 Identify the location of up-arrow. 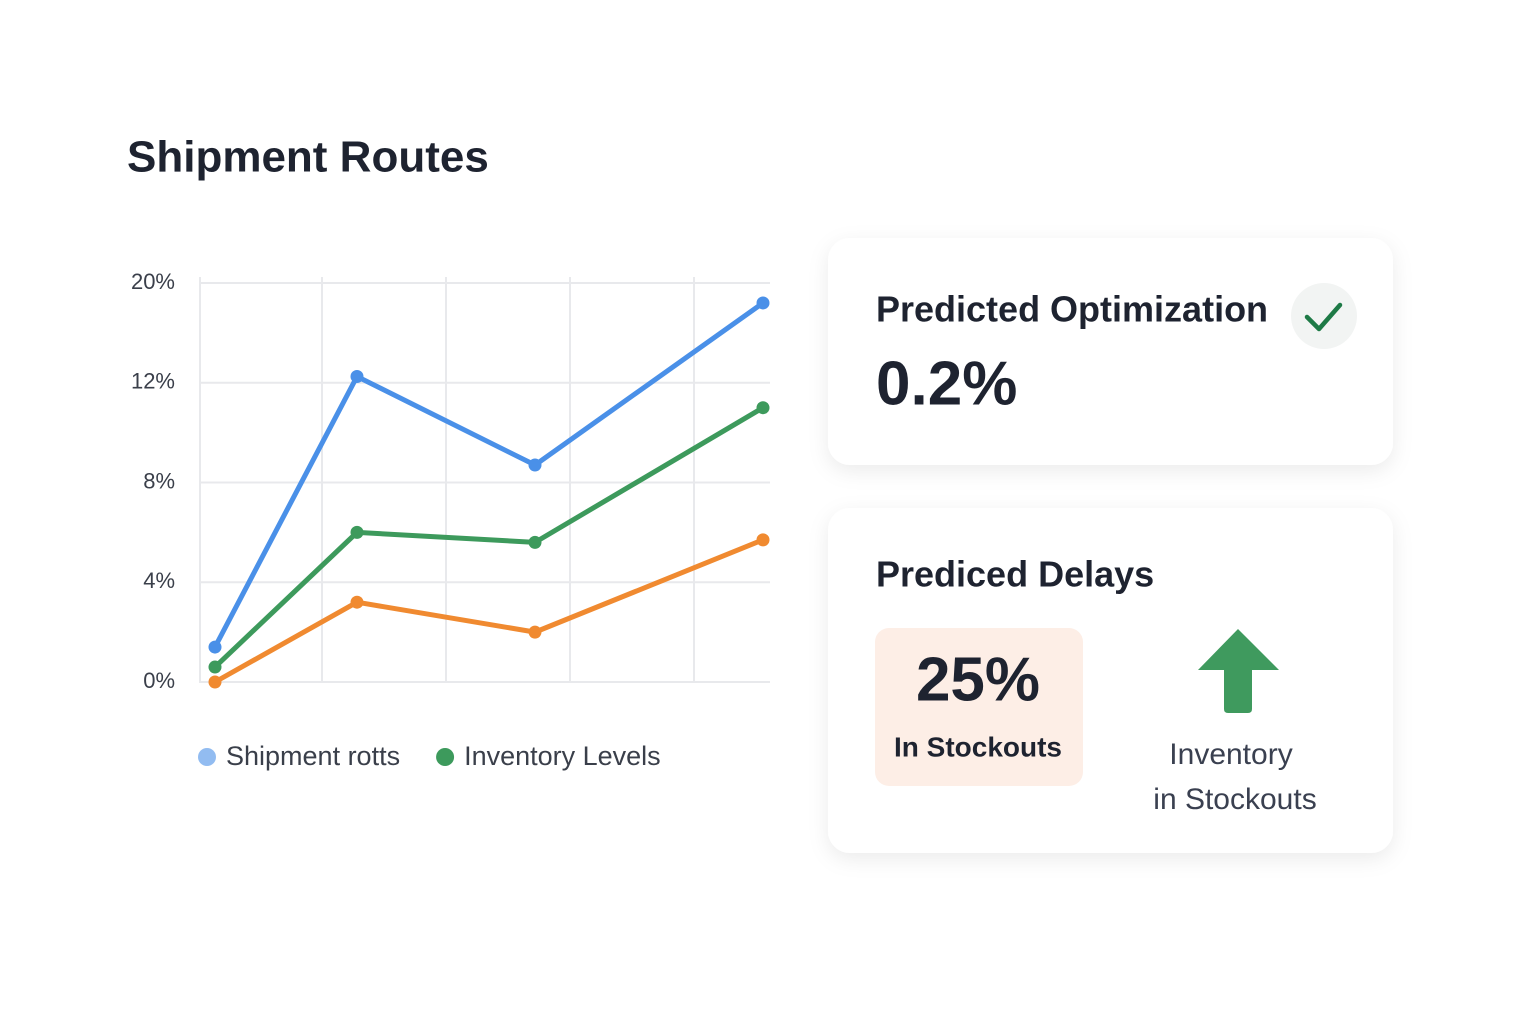
(1238, 671).